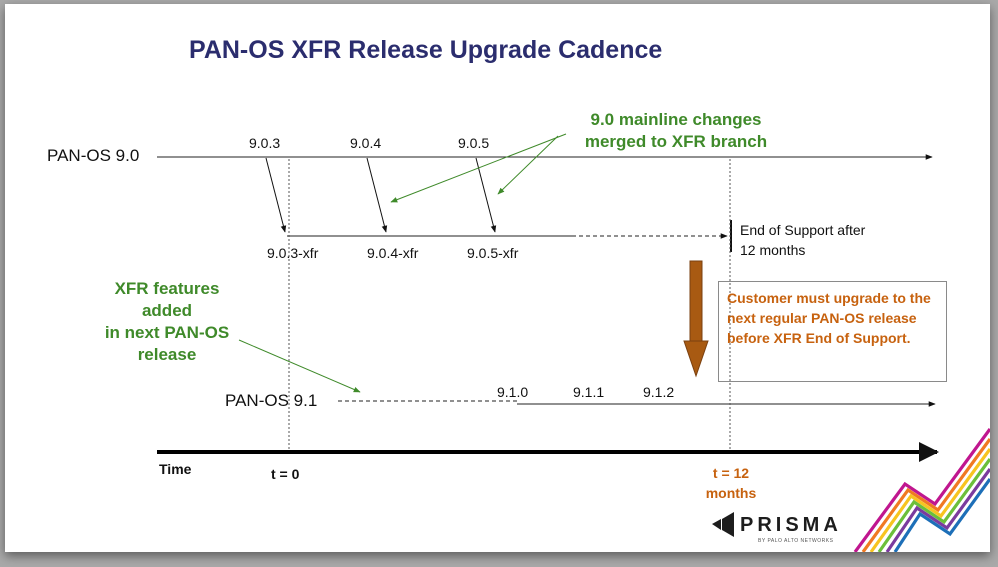 The image size is (998, 567). What do you see at coordinates (589, 392) in the screenshot?
I see `version-91-label: 9.1.1` at bounding box center [589, 392].